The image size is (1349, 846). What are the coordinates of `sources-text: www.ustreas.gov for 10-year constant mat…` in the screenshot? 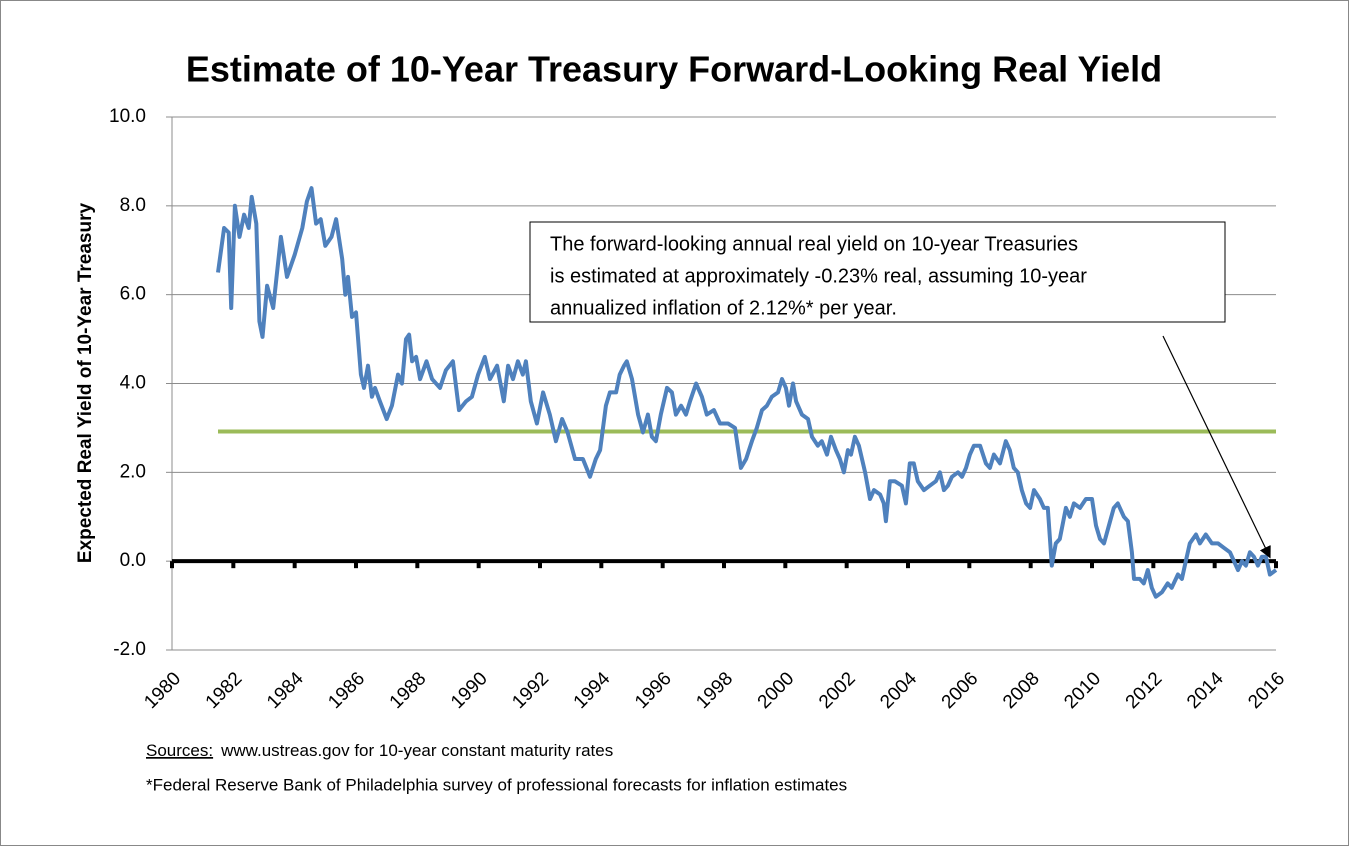 It's located at (416, 750).